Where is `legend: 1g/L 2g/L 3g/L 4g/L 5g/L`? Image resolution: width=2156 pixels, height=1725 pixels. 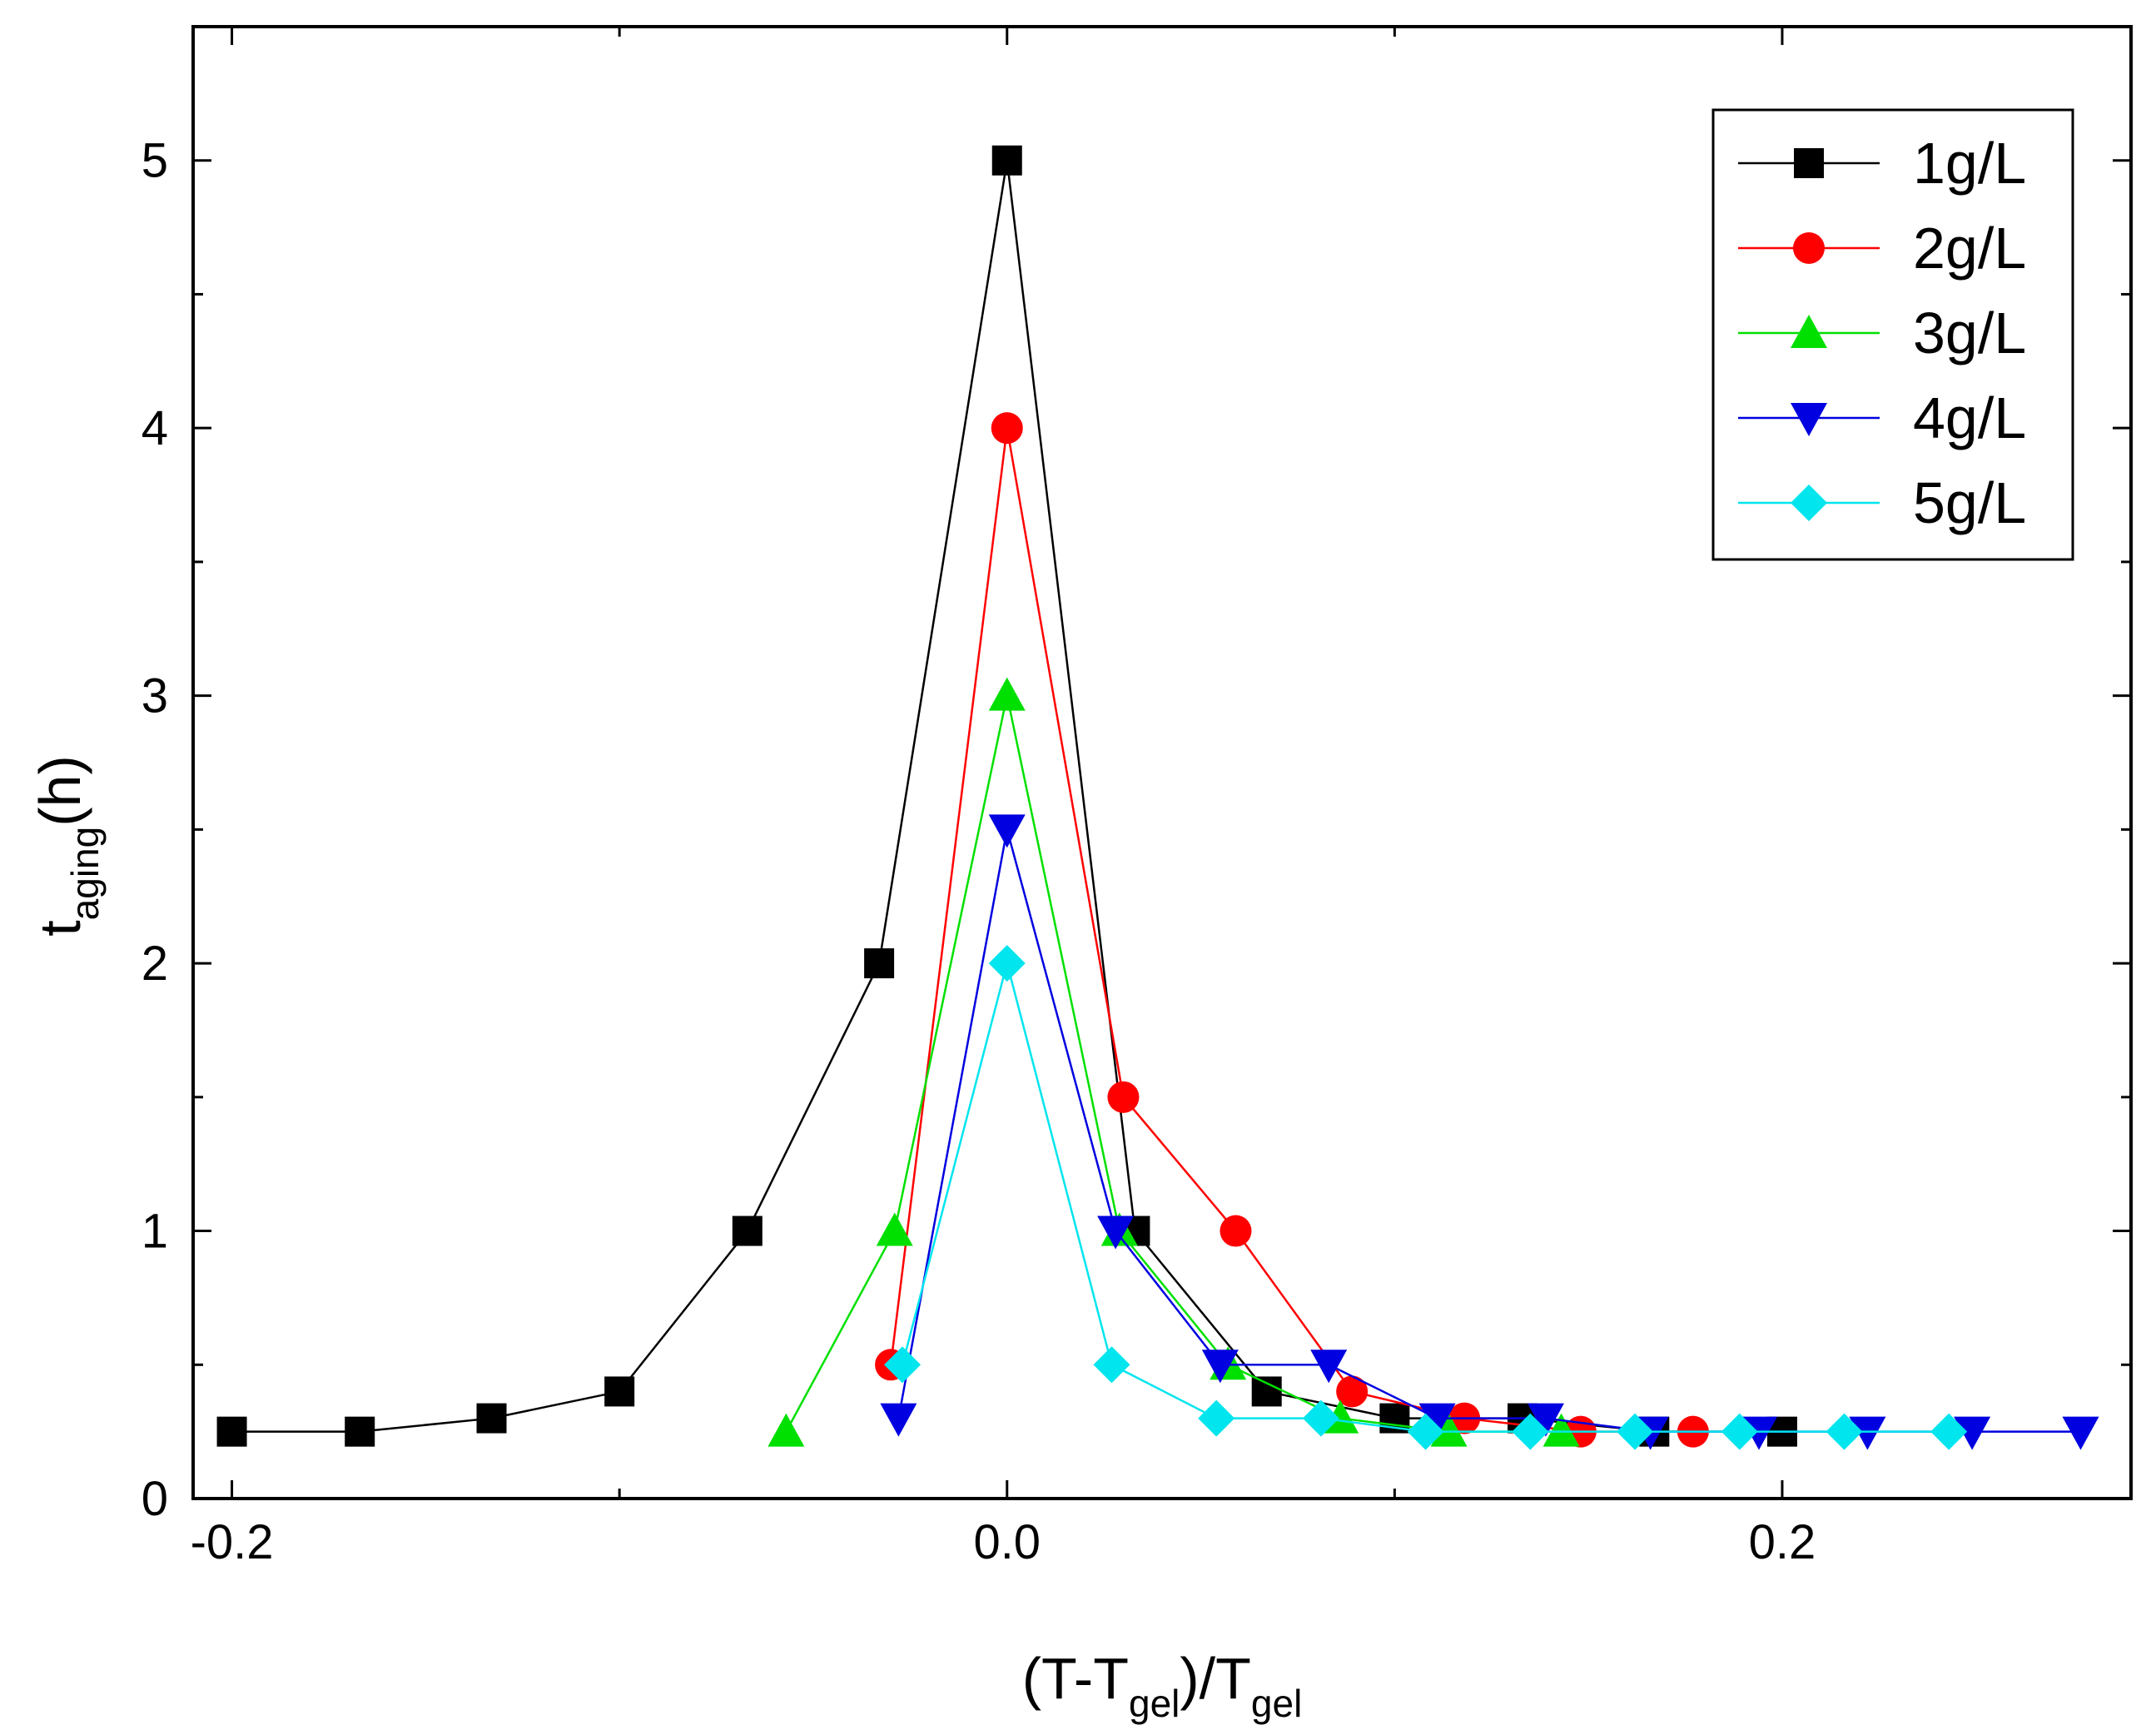
legend: 1g/L 2g/L 3g/L 4g/L 5g/L is located at coordinates (1893, 334).